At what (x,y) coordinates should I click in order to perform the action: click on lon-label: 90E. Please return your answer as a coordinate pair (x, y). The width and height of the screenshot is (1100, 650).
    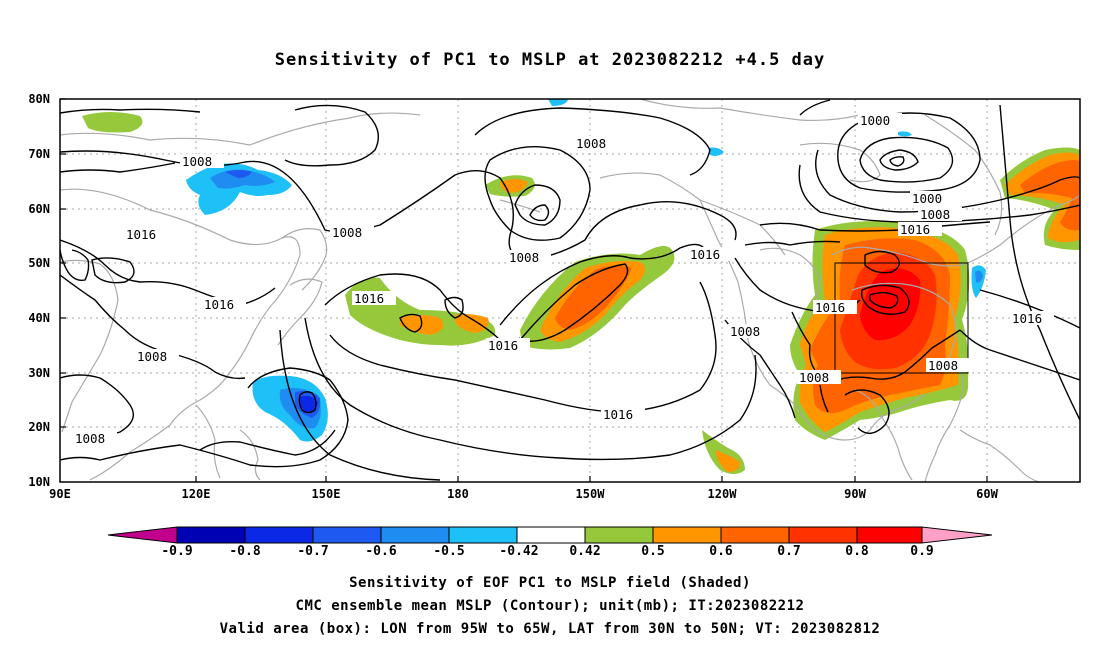
    Looking at the image, I should click on (60, 494).